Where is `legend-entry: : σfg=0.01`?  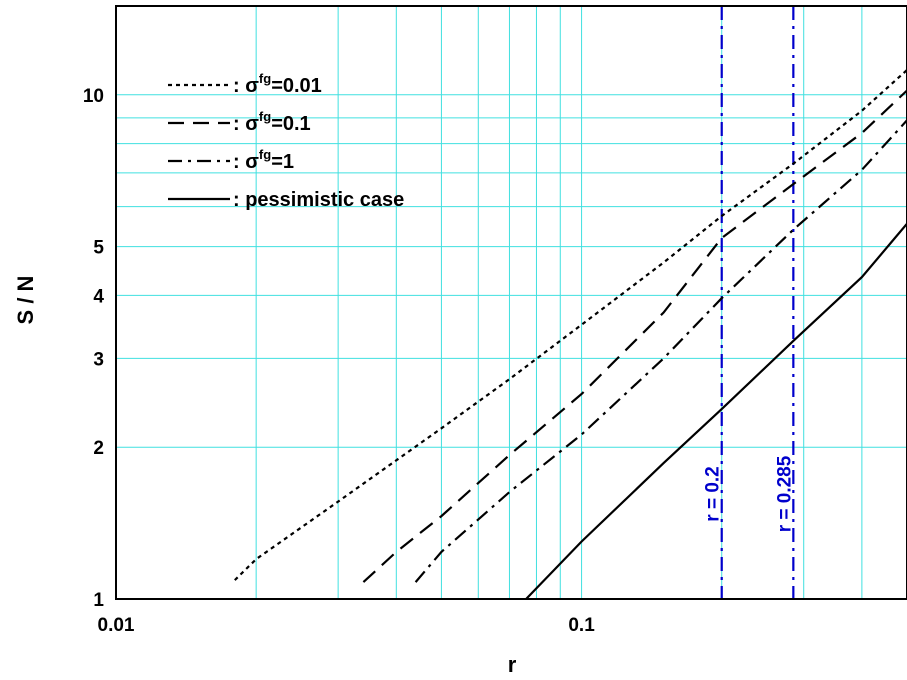
legend-entry: : σfg=0.01 is located at coordinates (277, 84).